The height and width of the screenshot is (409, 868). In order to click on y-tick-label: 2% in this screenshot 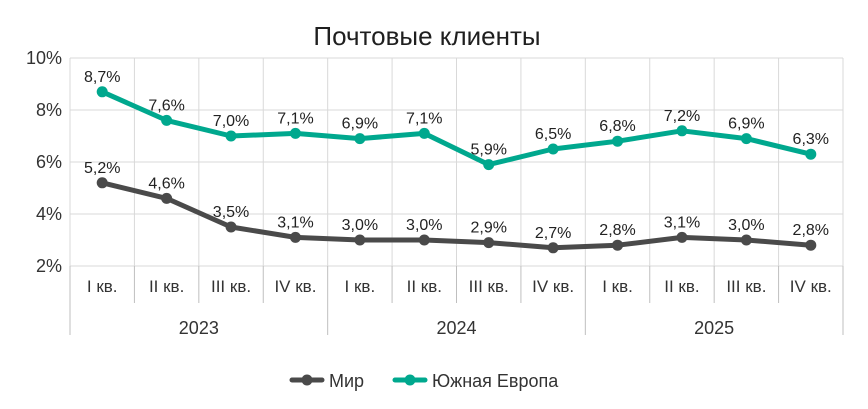, I will do `click(49, 266)`.